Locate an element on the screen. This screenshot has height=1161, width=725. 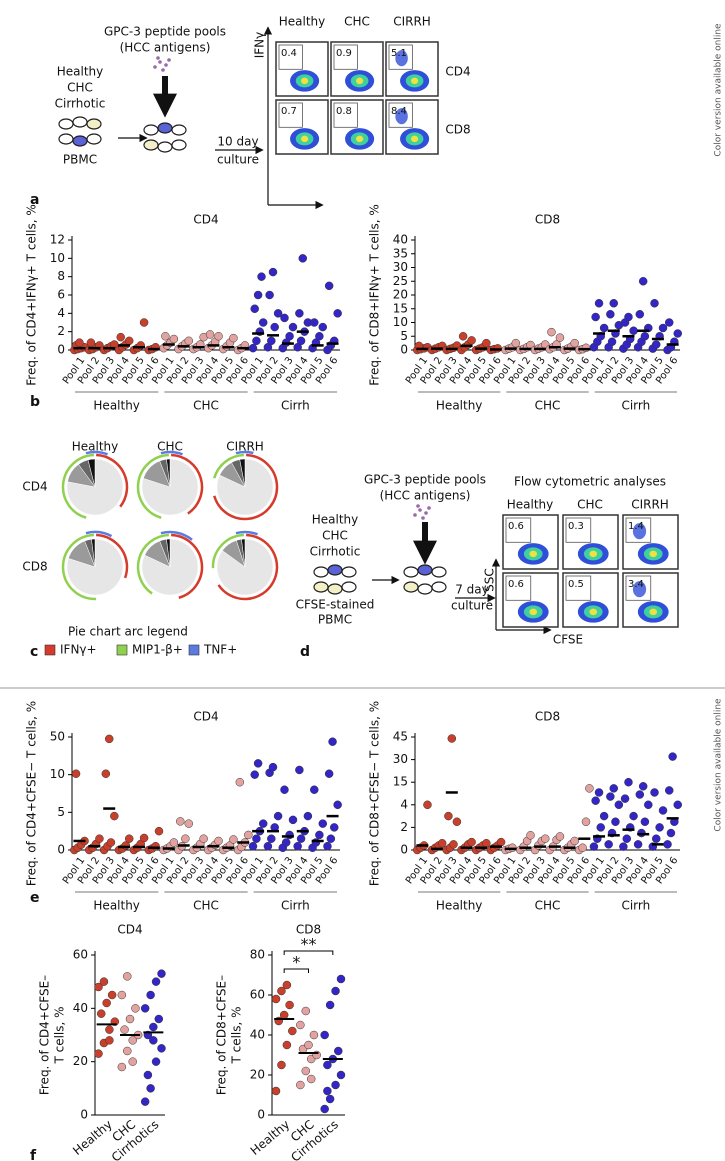
y-tick-label: 60 is located at coordinates (80, 955).